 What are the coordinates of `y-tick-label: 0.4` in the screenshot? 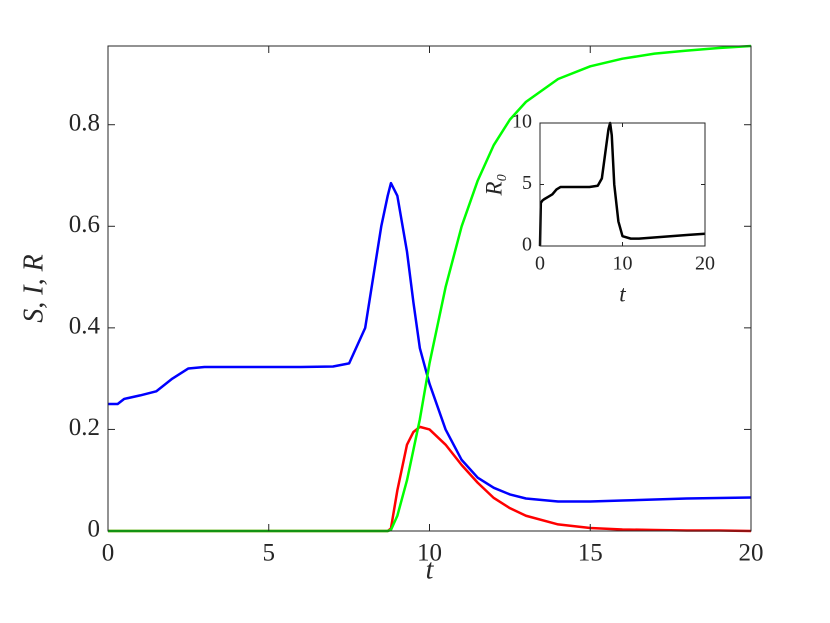 It's located at (85, 326).